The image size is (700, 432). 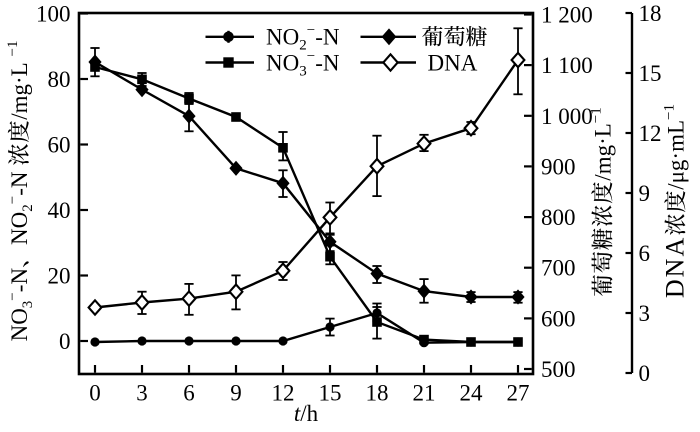 What do you see at coordinates (558, 217) in the screenshot?
I see `svg-text: 800` at bounding box center [558, 217].